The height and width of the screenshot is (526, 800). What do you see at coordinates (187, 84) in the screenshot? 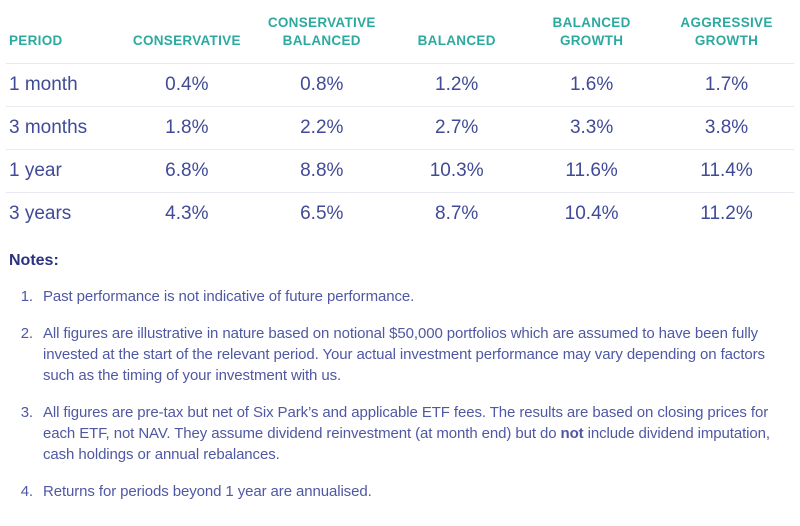
I see `value-cell: 0.4%` at bounding box center [187, 84].